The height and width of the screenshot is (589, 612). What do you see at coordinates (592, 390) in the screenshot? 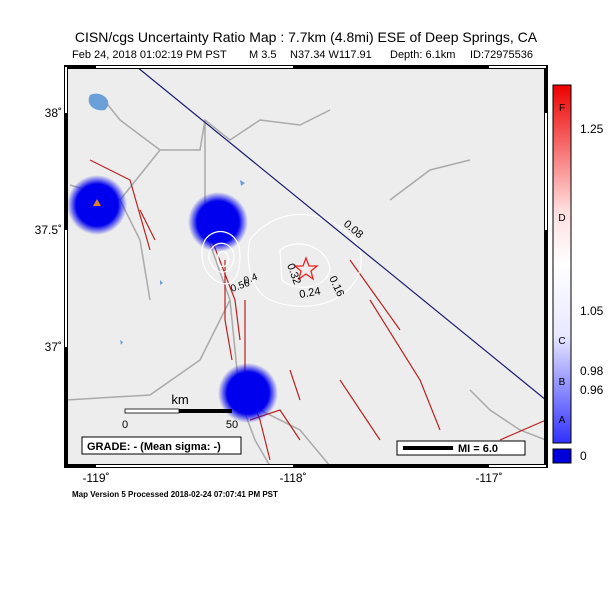
I see `colorbar-tick: 0.96` at bounding box center [592, 390].